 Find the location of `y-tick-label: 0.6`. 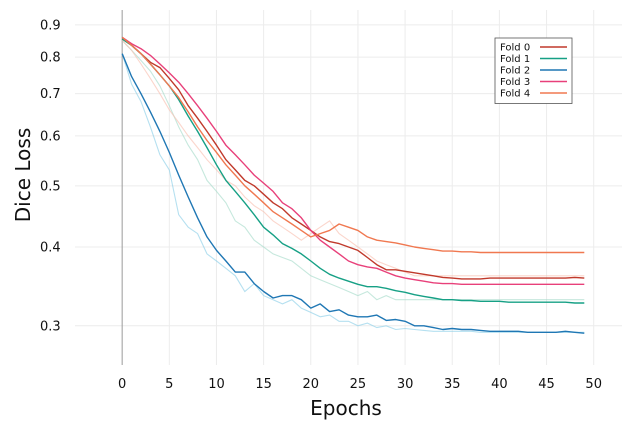

y-tick-label: 0.6 is located at coordinates (50, 136).